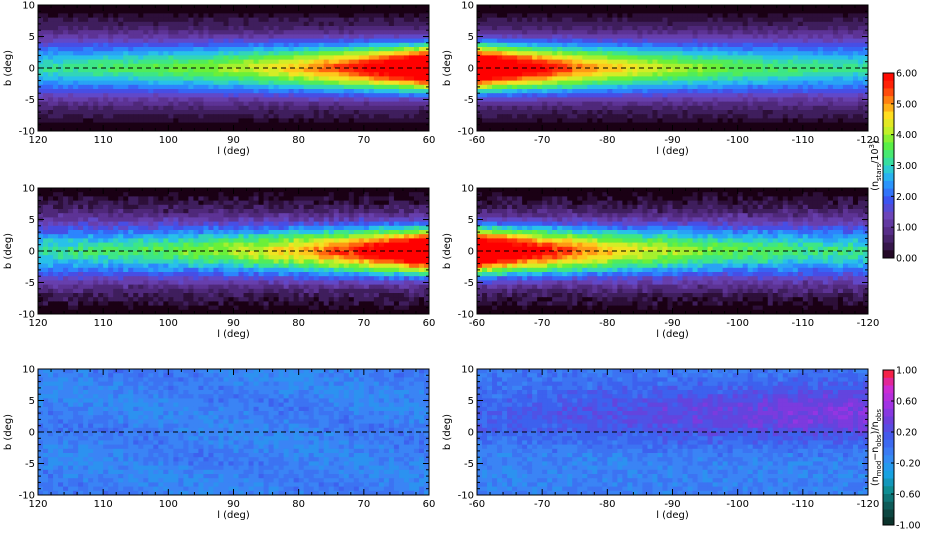 This screenshot has height=533, width=939. What do you see at coordinates (429, 140) in the screenshot?
I see `x-tick-label: 60` at bounding box center [429, 140].